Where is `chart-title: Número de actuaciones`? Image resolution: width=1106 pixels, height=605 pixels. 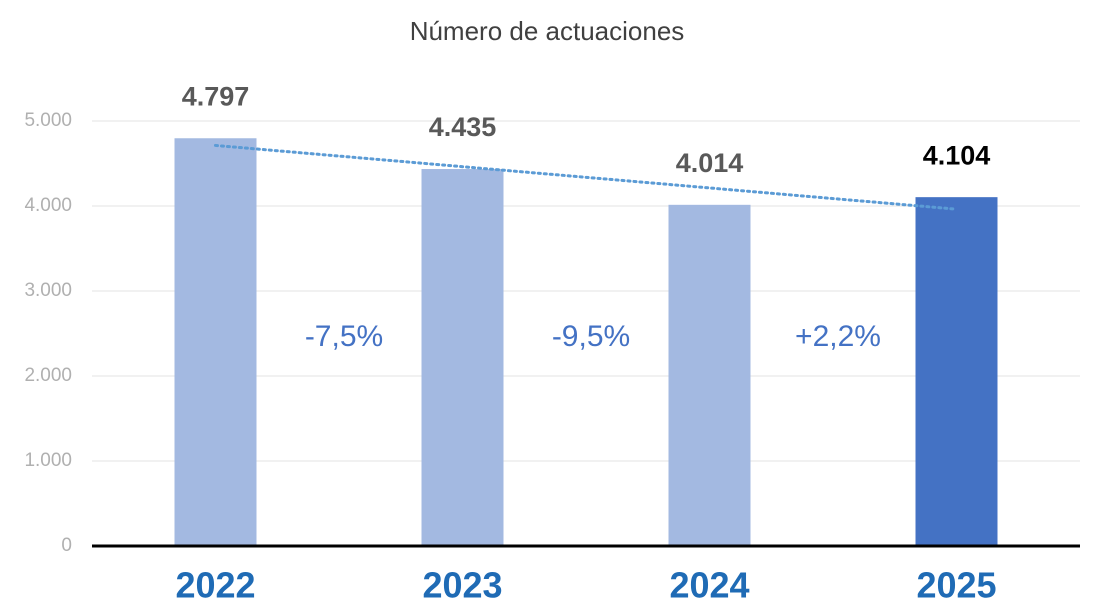 chart-title: Número de actuaciones is located at coordinates (547, 31).